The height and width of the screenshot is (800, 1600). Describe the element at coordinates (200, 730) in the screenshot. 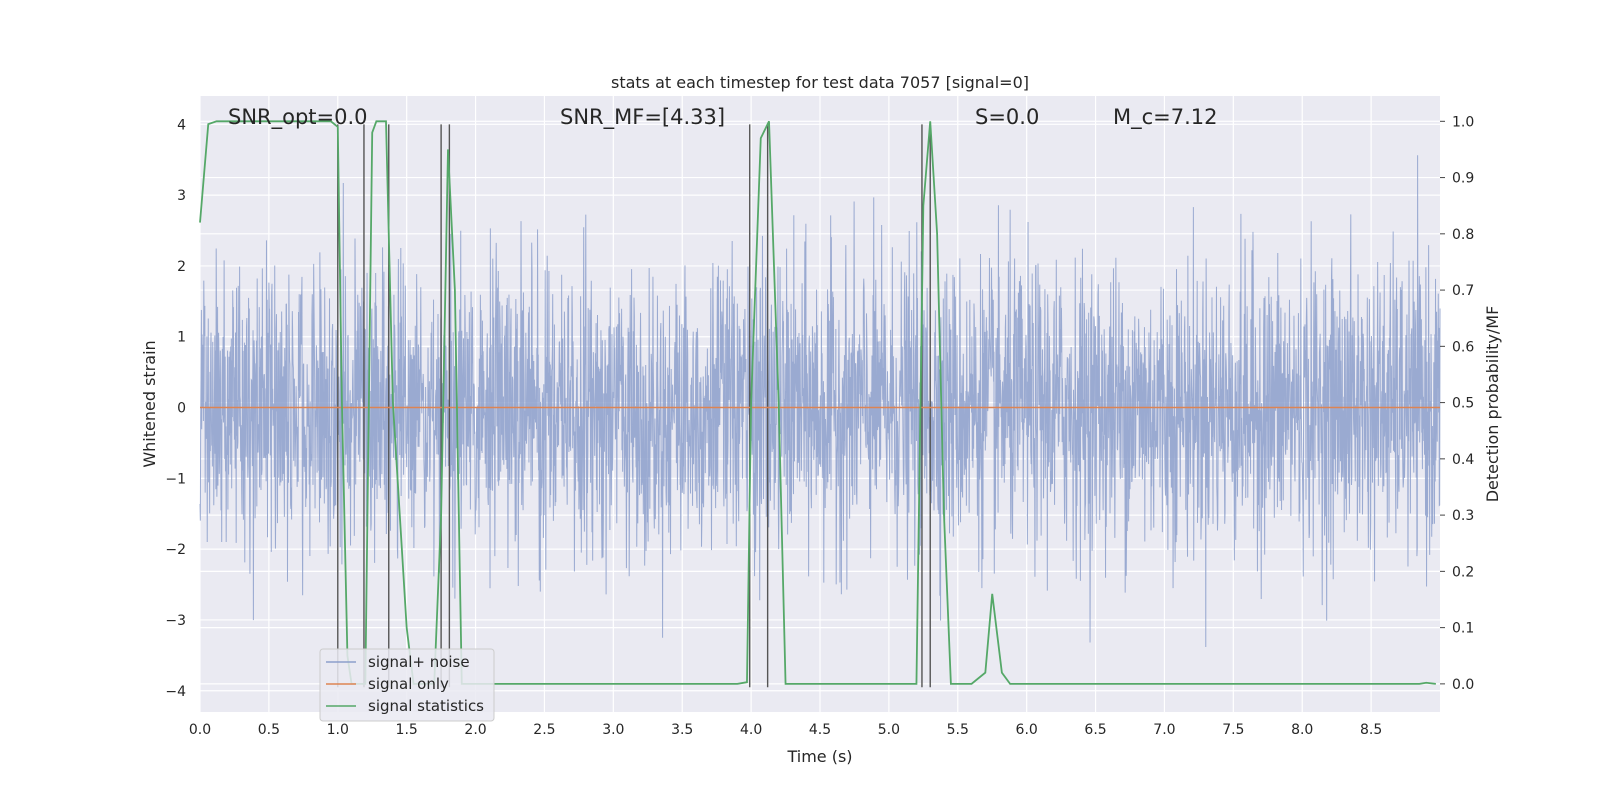

I see `x-tick-label: 0.0` at that location.